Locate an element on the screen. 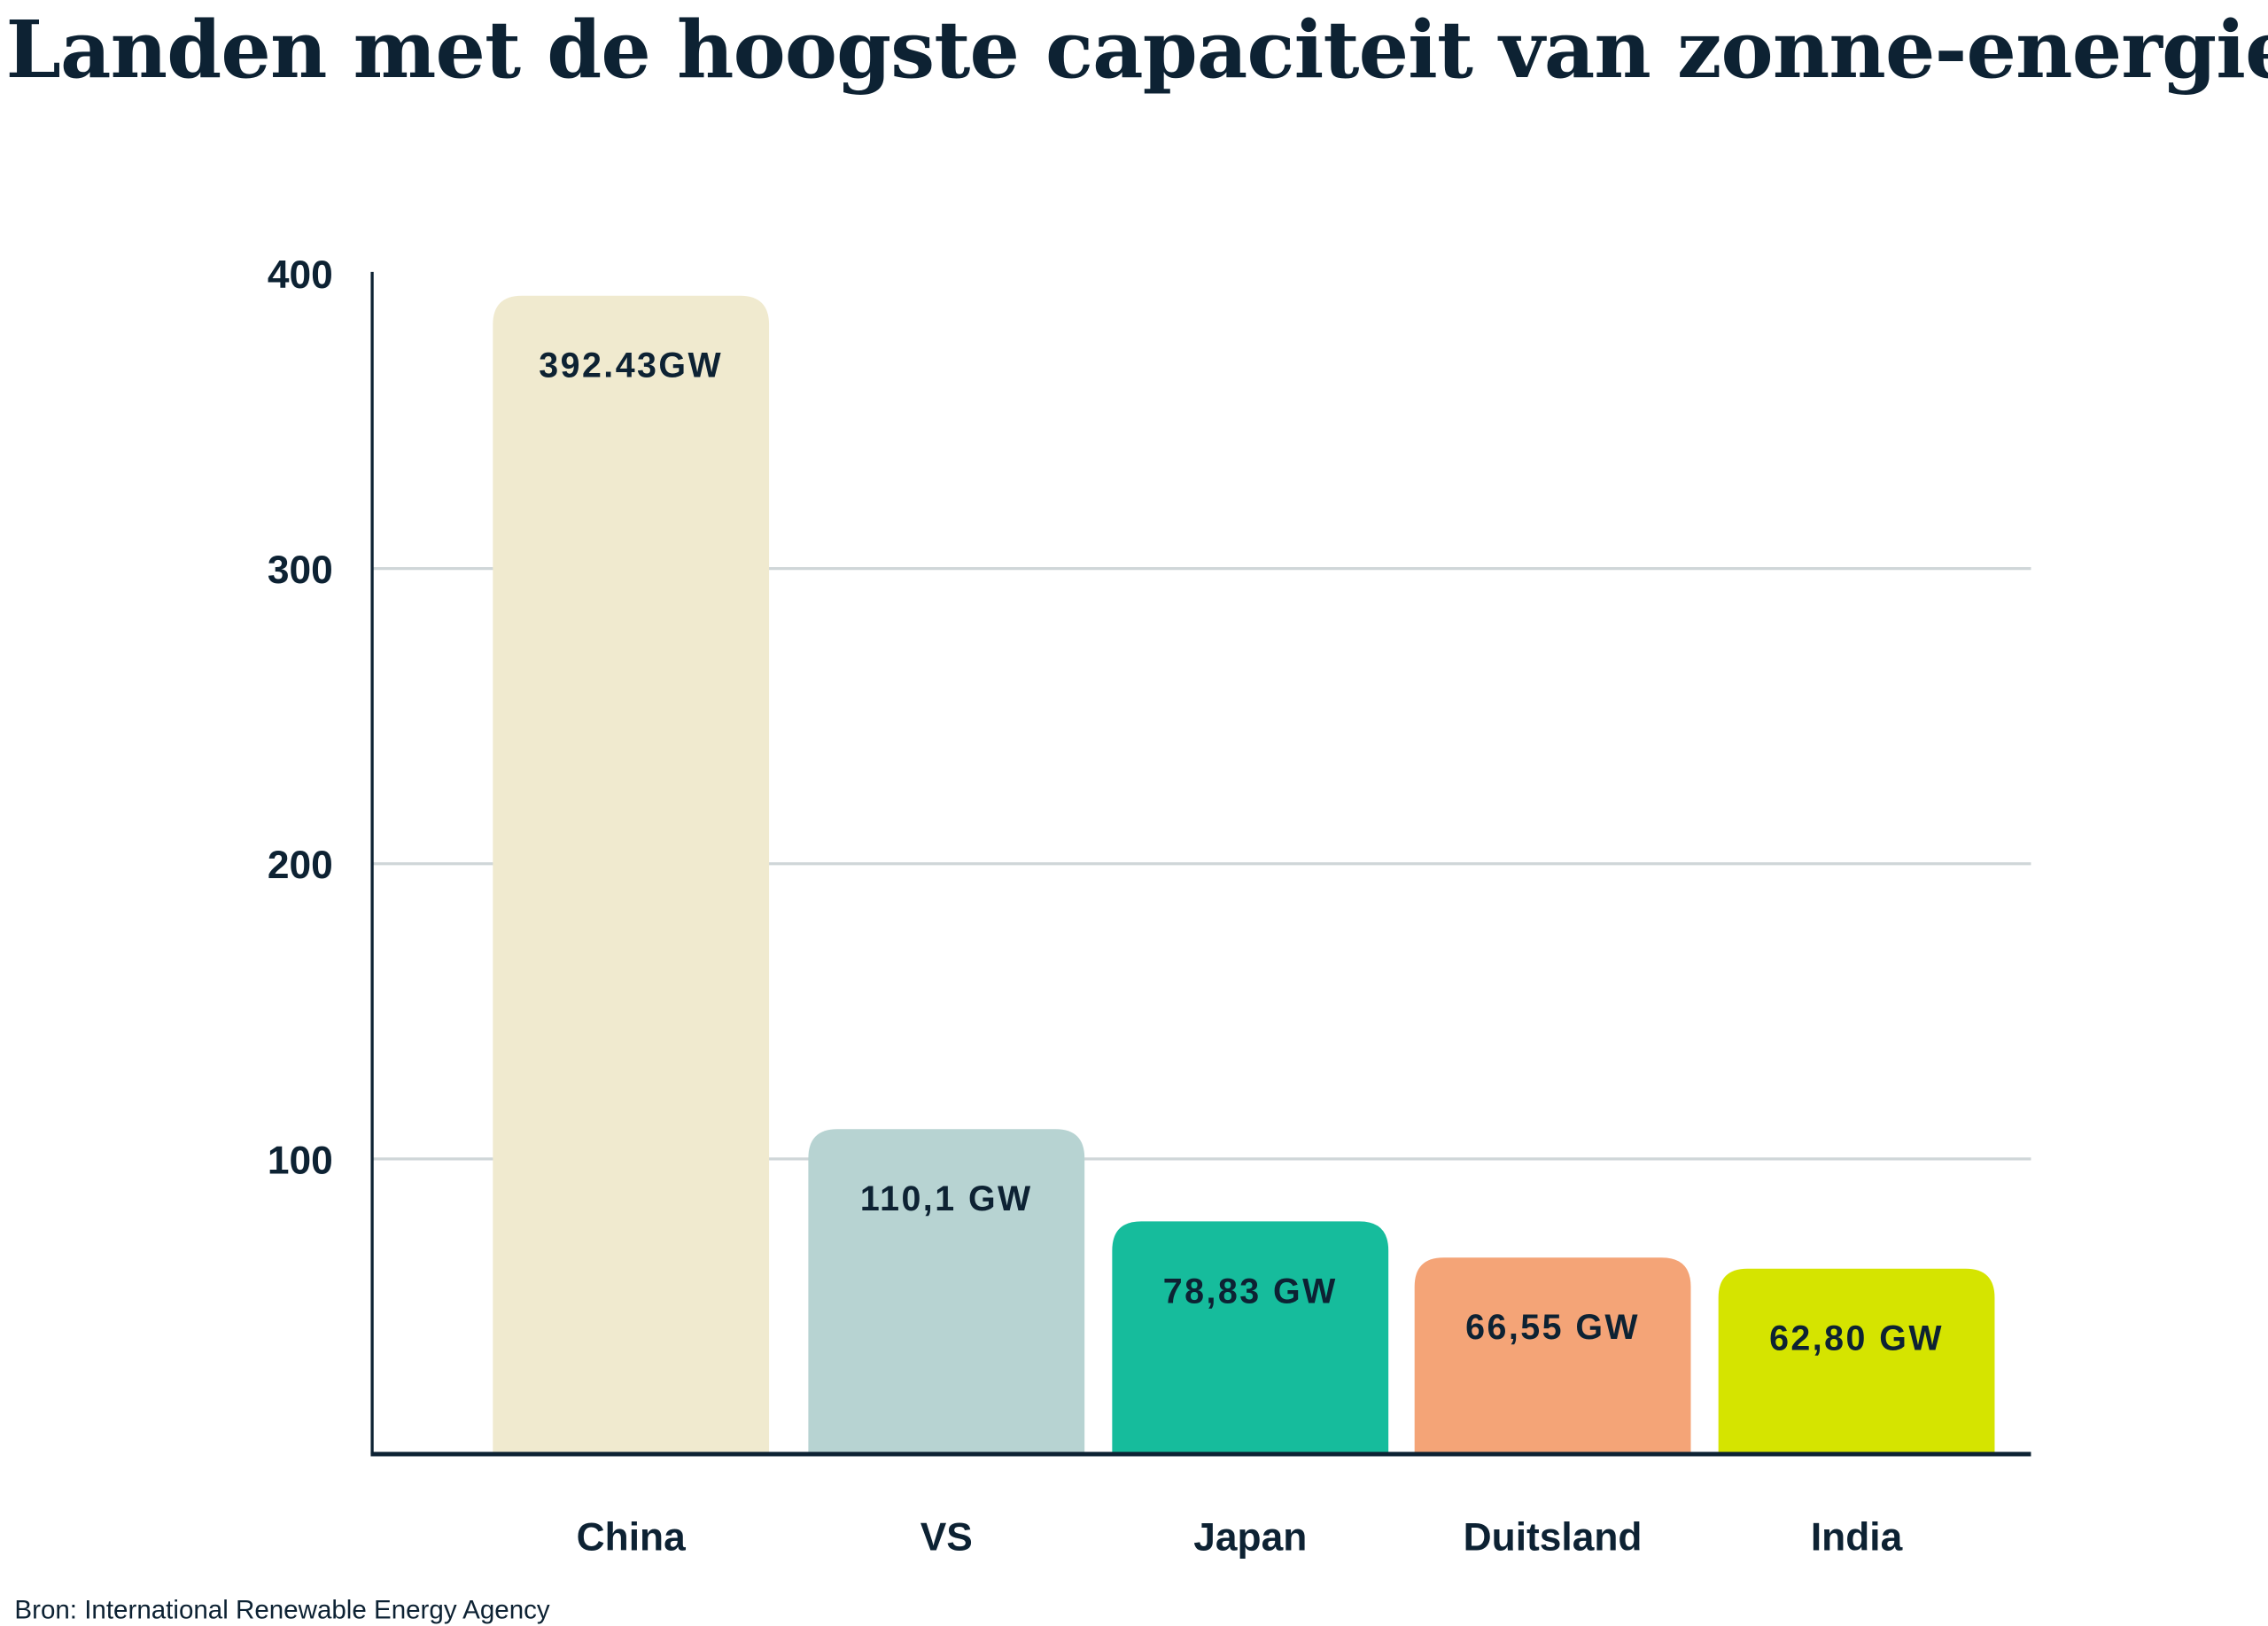  x-category-label: China is located at coordinates (631, 1537).